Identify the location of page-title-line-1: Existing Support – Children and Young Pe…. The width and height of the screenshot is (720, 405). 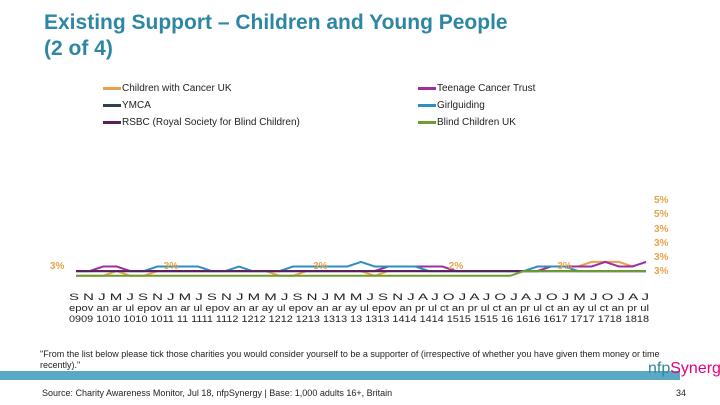
(276, 22).